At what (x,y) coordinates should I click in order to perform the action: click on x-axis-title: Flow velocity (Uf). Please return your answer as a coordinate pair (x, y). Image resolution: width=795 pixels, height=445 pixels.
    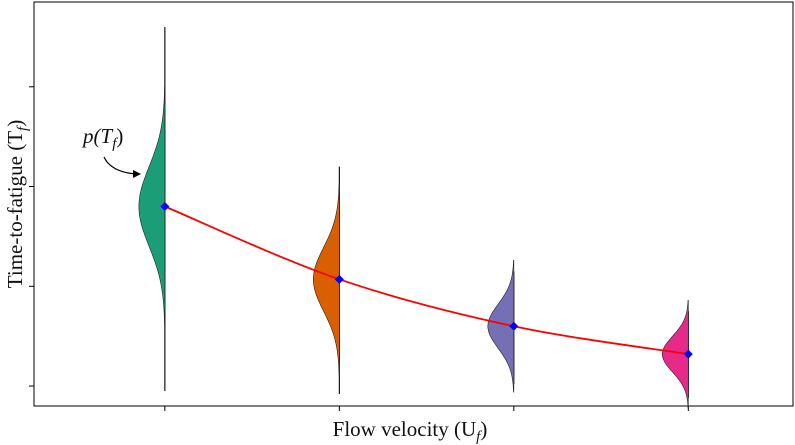
    Looking at the image, I should click on (410, 431).